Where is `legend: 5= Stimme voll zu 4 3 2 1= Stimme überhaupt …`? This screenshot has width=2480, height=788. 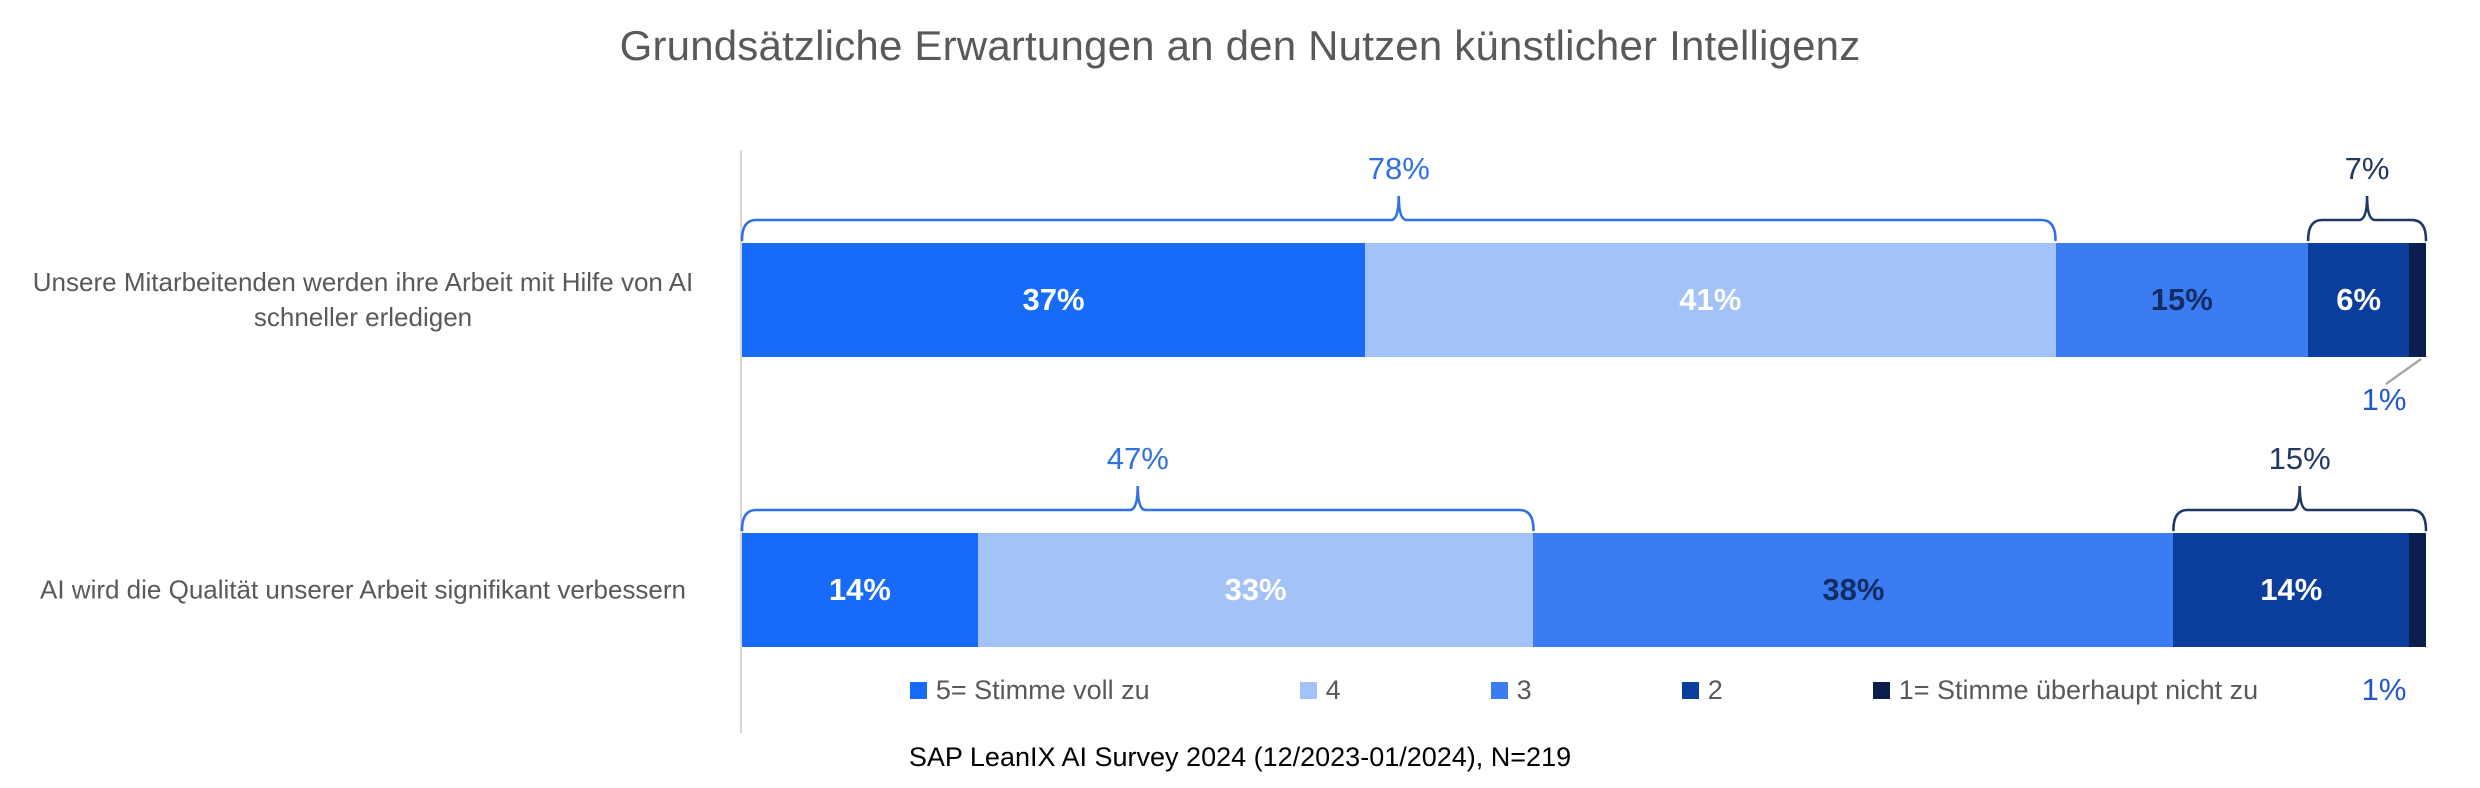
legend: 5= Stimme voll zu 4 3 2 1= Stimme überhaupt … is located at coordinates (1584, 690).